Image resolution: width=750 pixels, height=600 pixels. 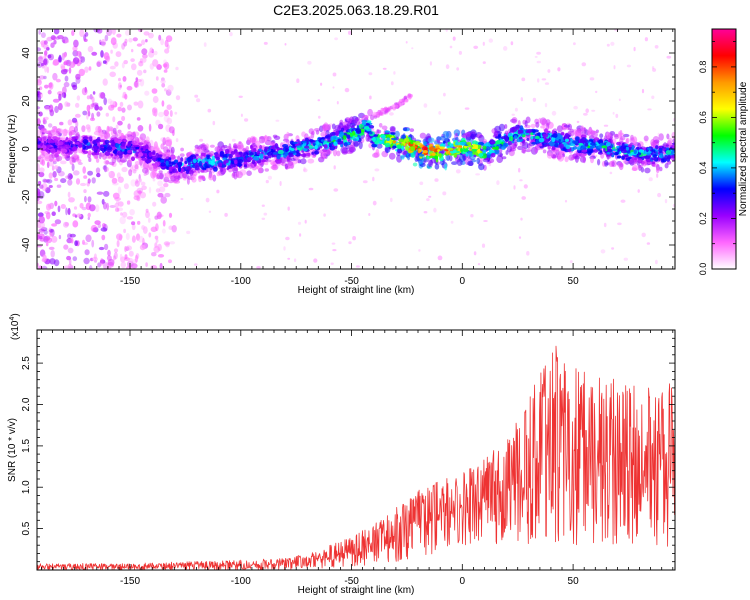 I want to click on colorbar-gradient, so click(x=724, y=149).